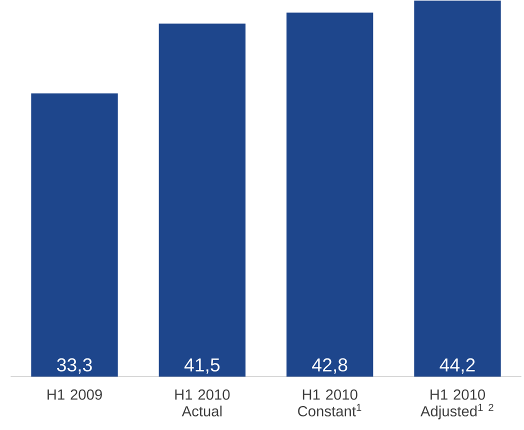  What do you see at coordinates (202, 366) in the screenshot?
I see `data-label: 41,5` at bounding box center [202, 366].